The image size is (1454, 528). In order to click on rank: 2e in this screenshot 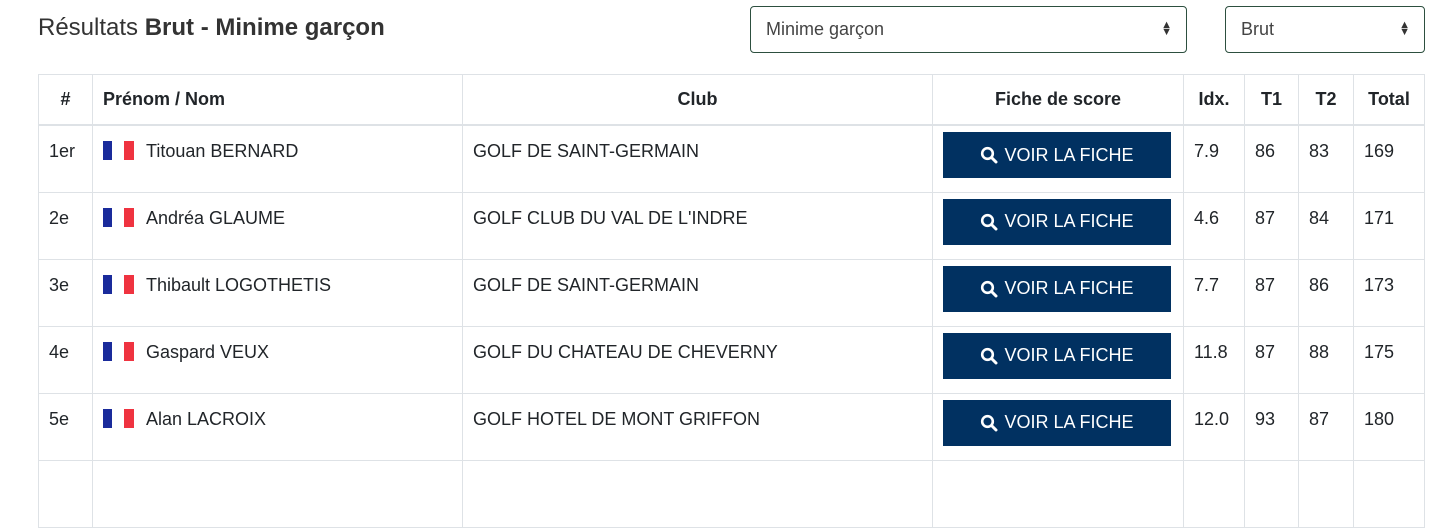, I will do `click(65, 225)`.